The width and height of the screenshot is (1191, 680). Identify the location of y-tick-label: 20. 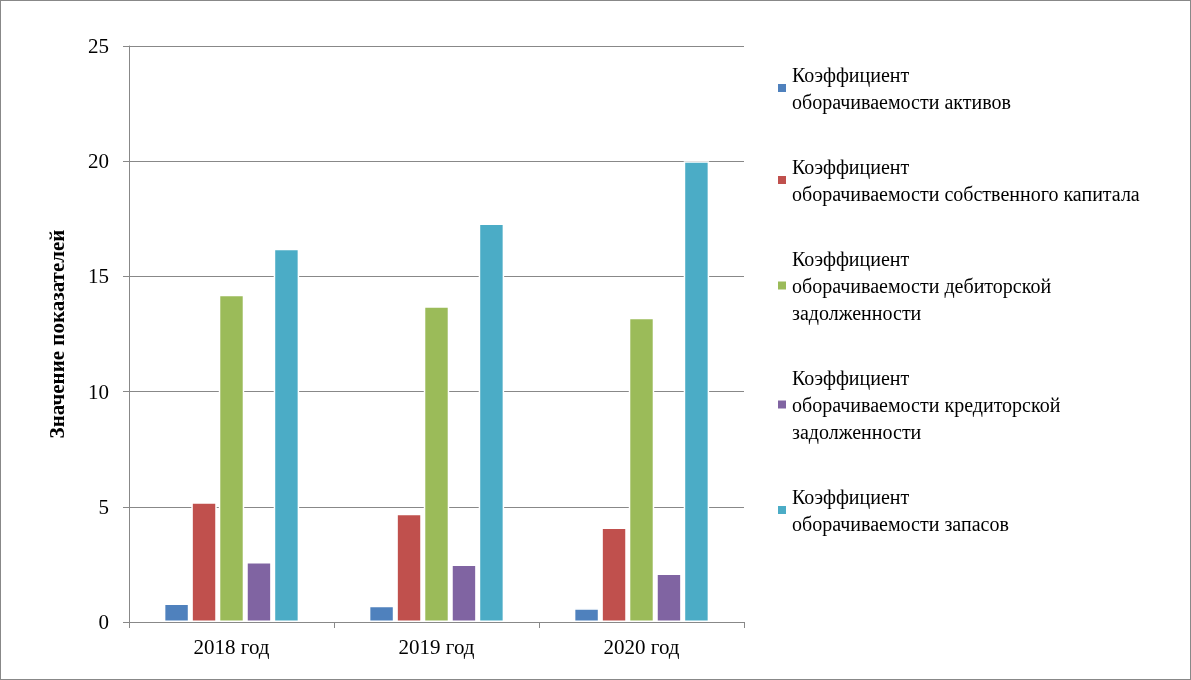
(98, 161).